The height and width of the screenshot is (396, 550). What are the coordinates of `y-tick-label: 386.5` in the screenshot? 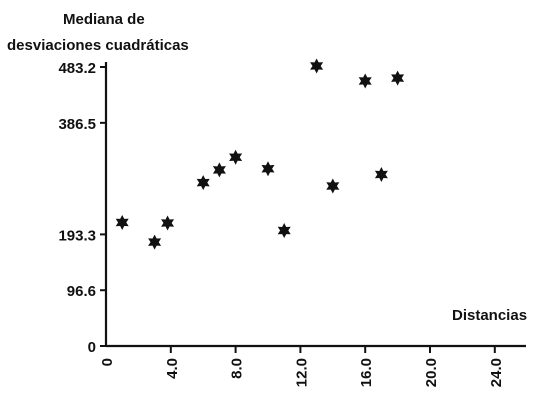 It's located at (77, 124).